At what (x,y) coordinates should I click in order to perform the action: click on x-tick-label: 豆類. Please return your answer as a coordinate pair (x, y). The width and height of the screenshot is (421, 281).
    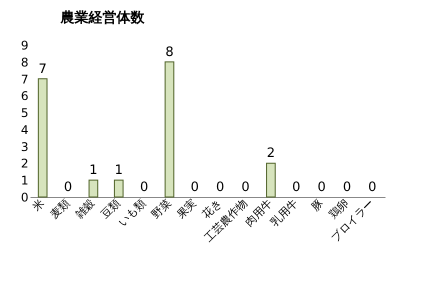
    Looking at the image, I should click on (110, 209).